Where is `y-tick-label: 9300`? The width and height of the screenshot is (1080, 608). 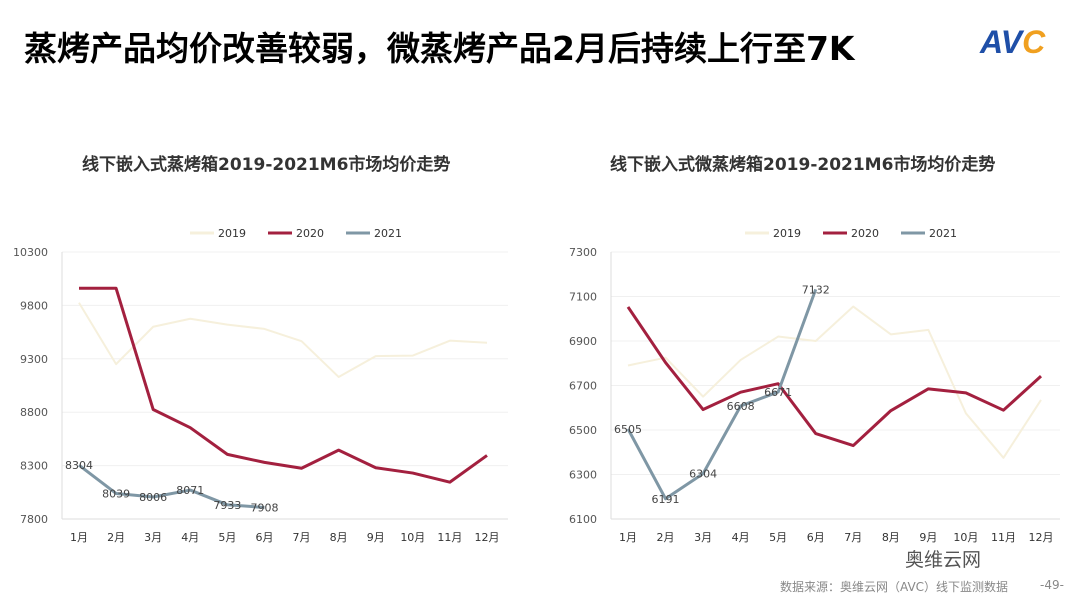
y-tick-label: 9300 is located at coordinates (34, 359).